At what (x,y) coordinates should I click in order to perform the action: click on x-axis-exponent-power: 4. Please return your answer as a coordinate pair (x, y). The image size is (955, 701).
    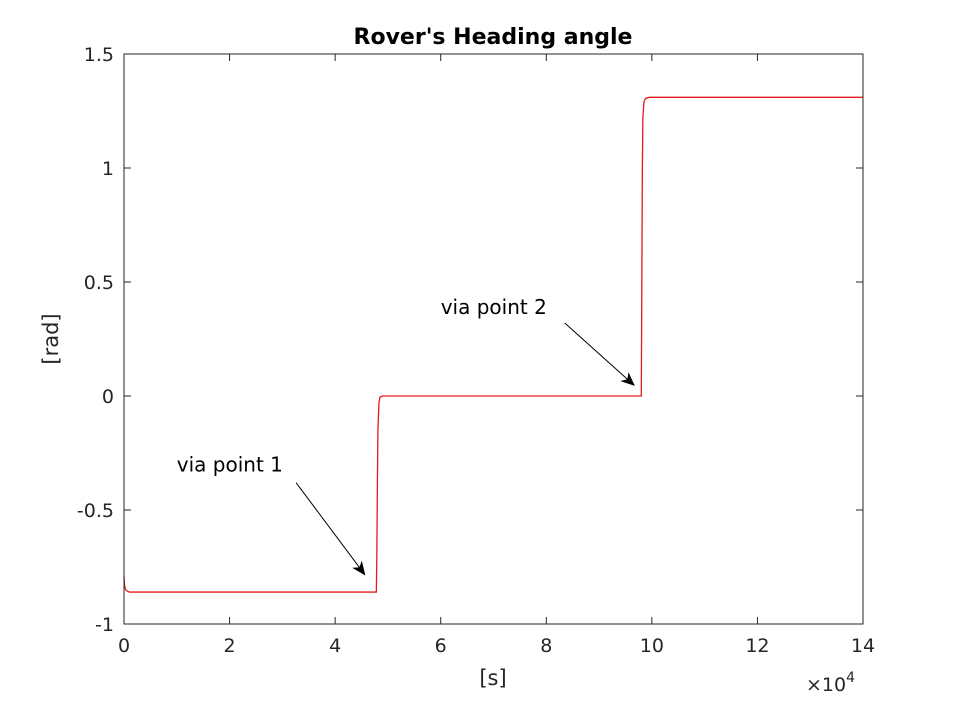
    Looking at the image, I should click on (850, 678).